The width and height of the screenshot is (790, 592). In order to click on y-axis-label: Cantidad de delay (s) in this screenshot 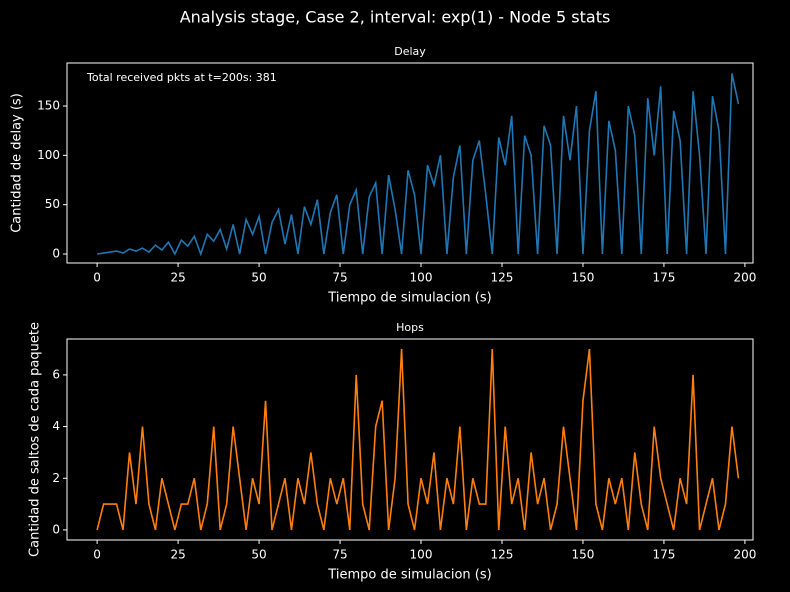, I will do `click(17, 163)`.